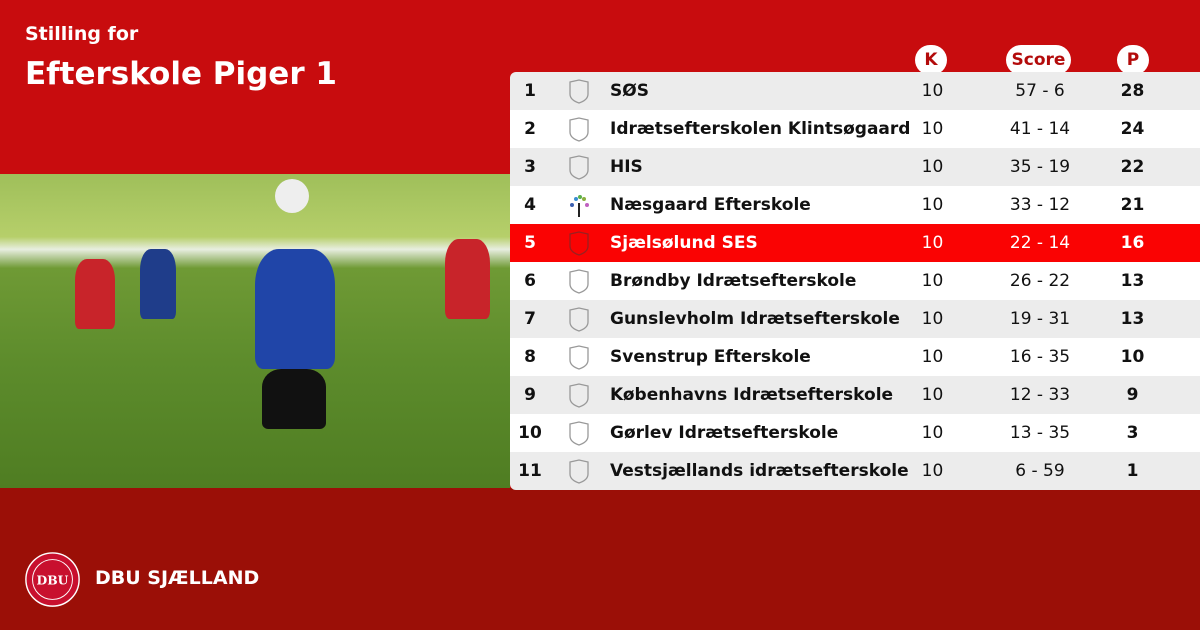 The width and height of the screenshot is (1200, 630). I want to click on team-name: Vestsjællands idrætsefterskole, so click(759, 471).